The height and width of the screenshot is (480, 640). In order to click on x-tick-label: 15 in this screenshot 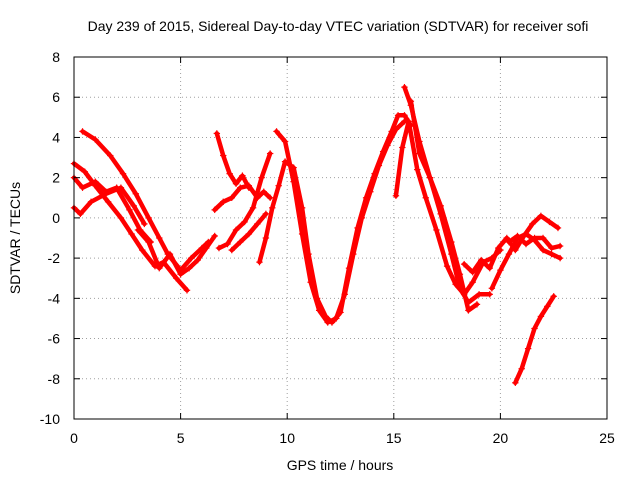, I will do `click(394, 438)`.